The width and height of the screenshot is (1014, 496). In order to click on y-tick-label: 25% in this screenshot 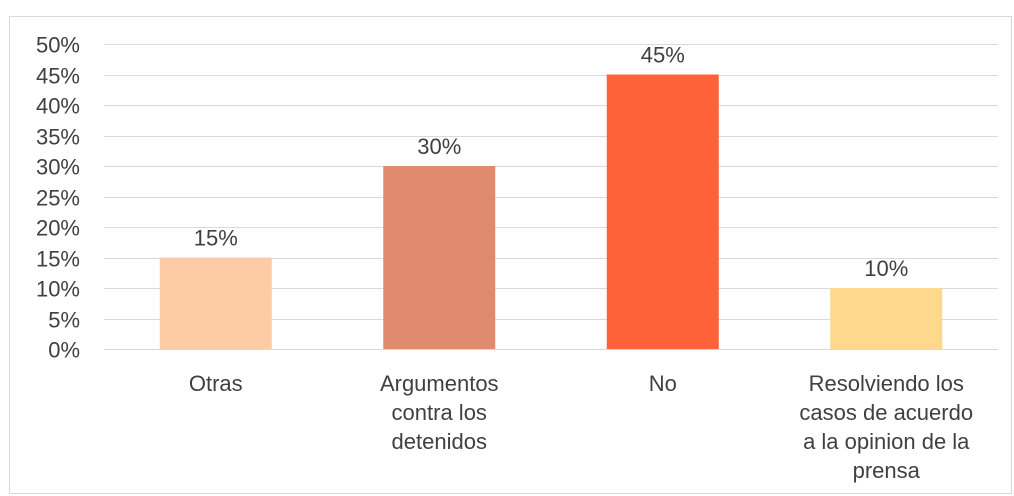, I will do `click(58, 198)`.